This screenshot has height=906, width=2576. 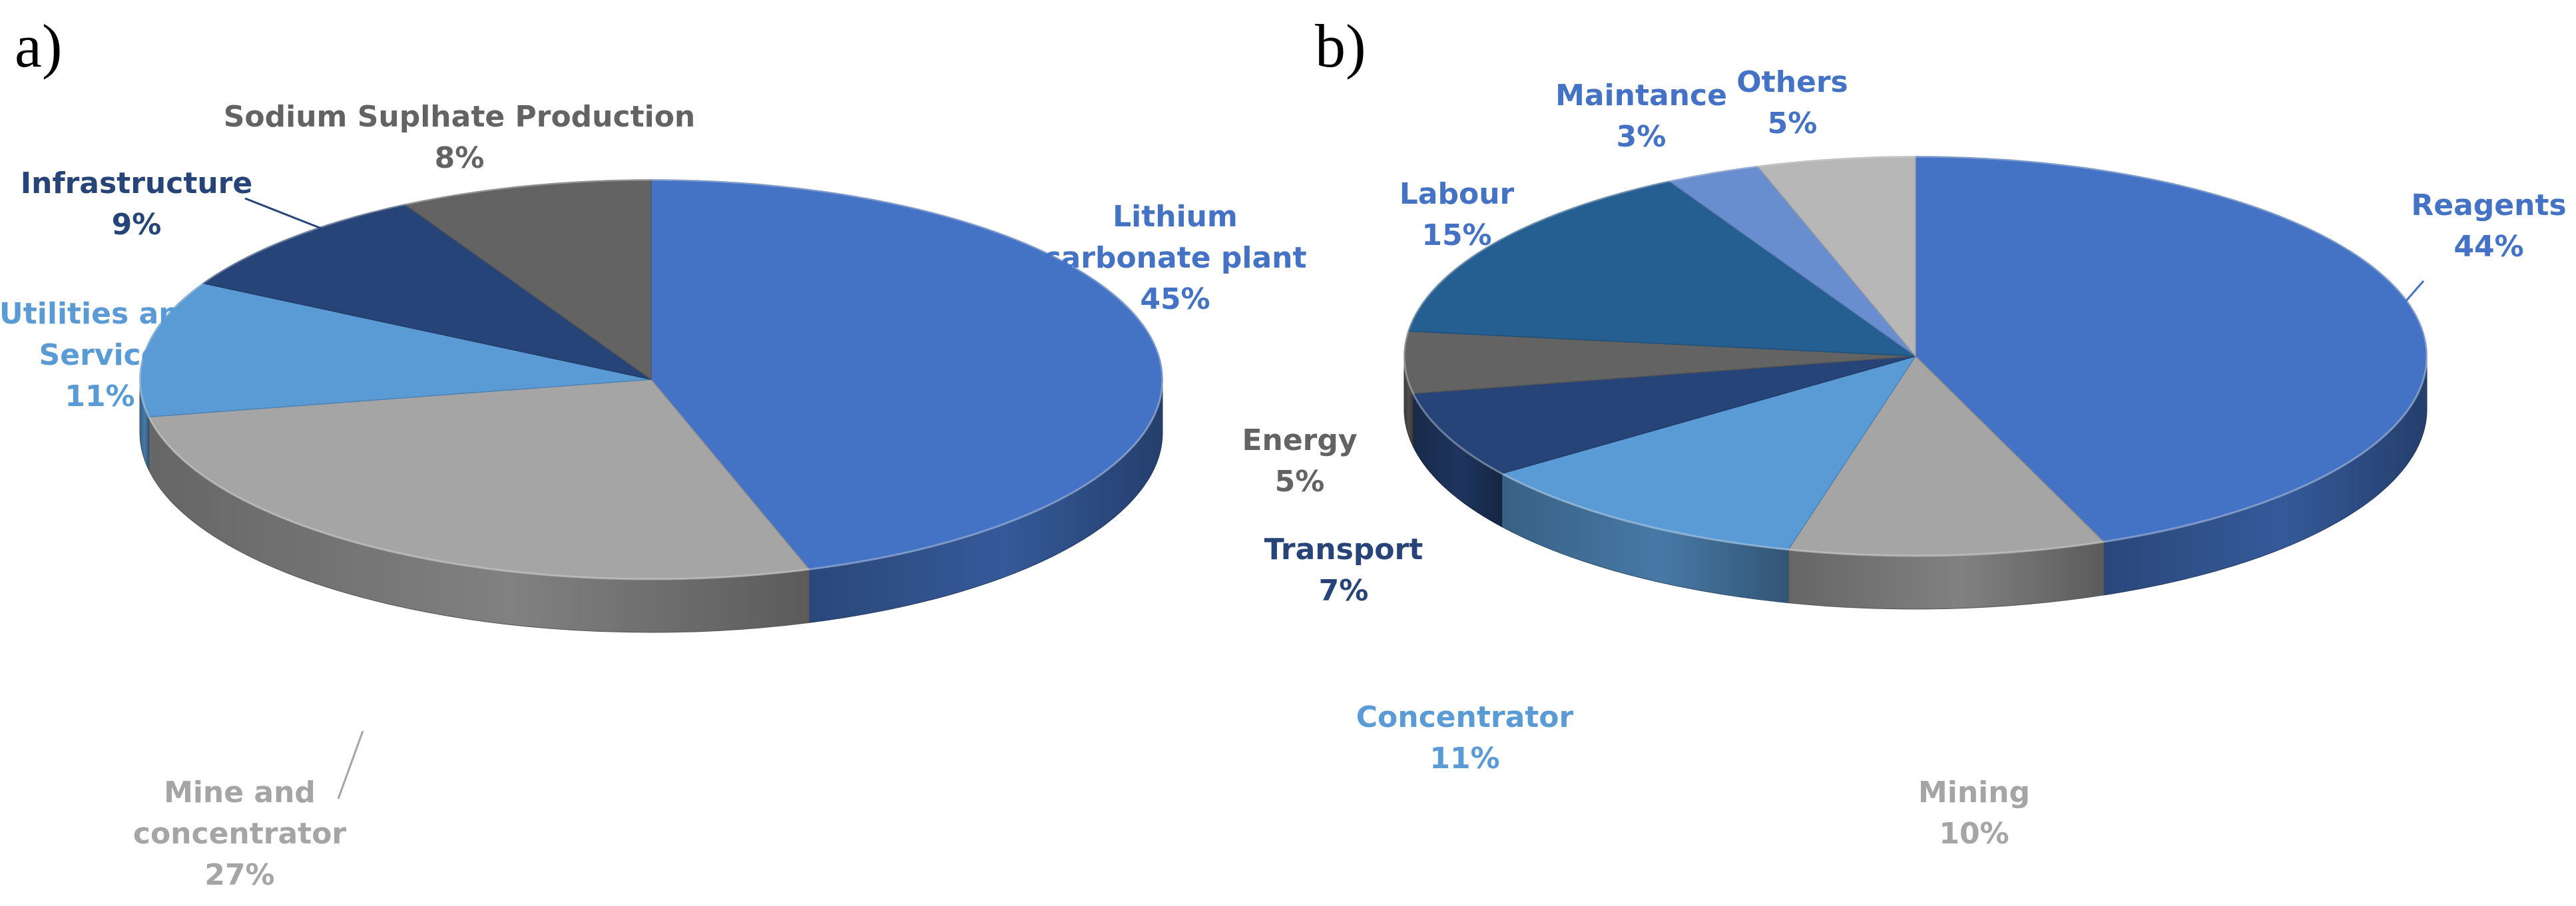 What do you see at coordinates (1642, 137) in the screenshot?
I see `pie-b-value-6: 3%` at bounding box center [1642, 137].